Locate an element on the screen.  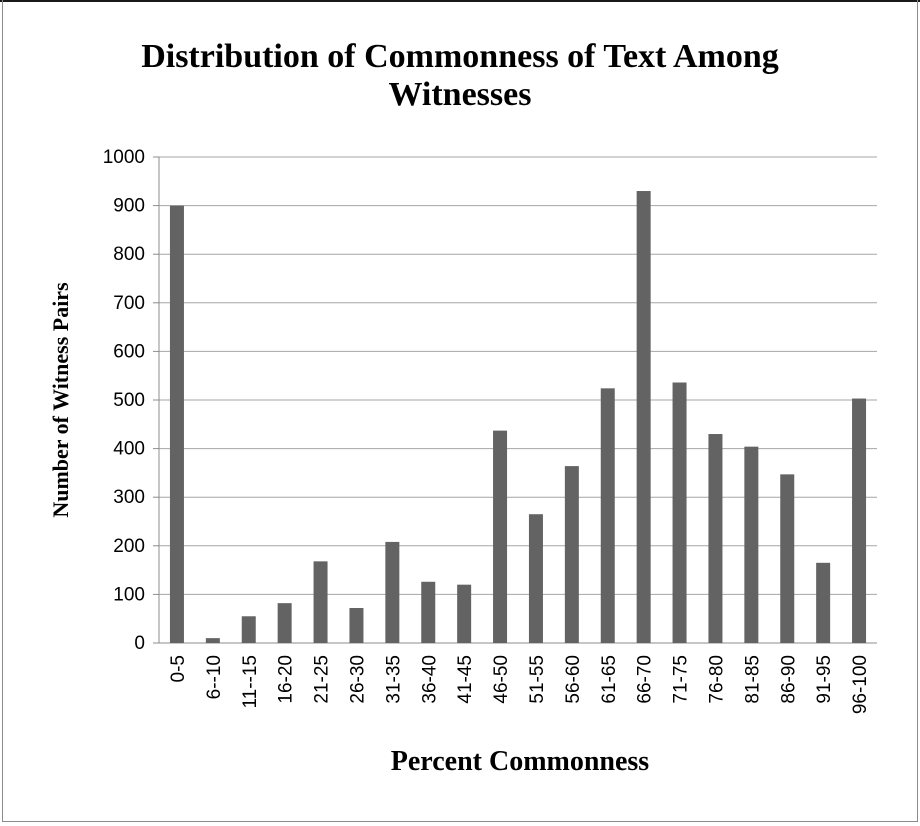
x-tick-label: 96-100 is located at coordinates (860, 684).